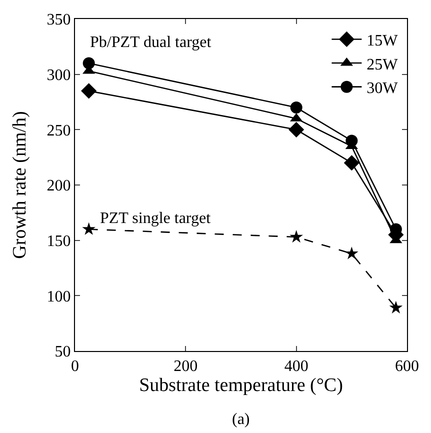 The width and height of the screenshot is (431, 433). Describe the element at coordinates (241, 385) in the screenshot. I see `x-axis-title: Substrate temperature (°C)` at that location.